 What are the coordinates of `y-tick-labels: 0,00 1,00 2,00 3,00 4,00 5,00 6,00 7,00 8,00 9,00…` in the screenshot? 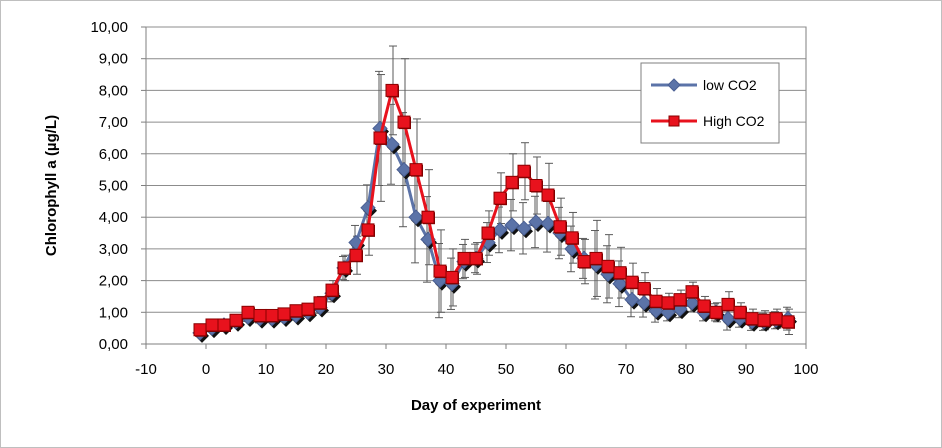 It's located at (109, 186).